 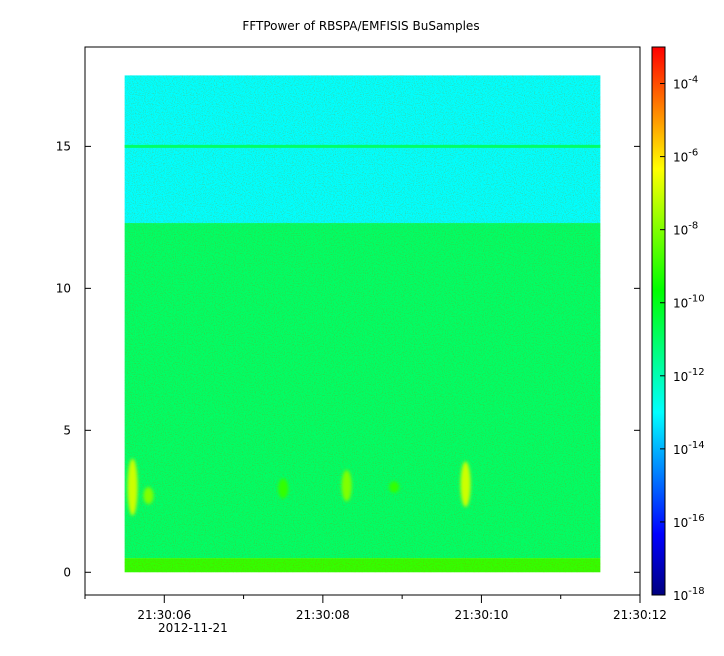 I want to click on y-tick-label: 5, so click(x=67, y=430).